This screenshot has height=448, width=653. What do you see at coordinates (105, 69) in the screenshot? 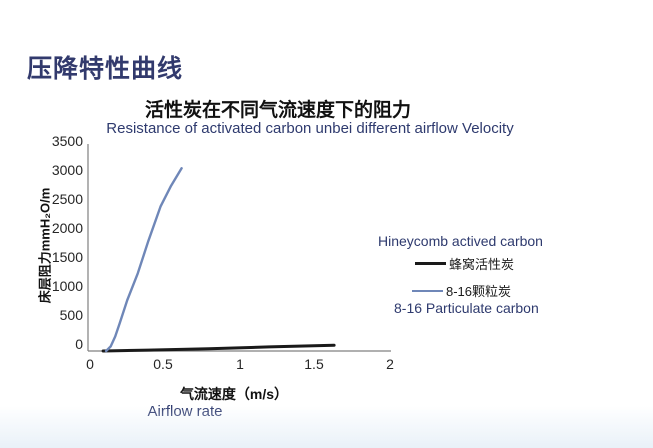
I see `slide-title: 压降特性曲线` at bounding box center [105, 69].